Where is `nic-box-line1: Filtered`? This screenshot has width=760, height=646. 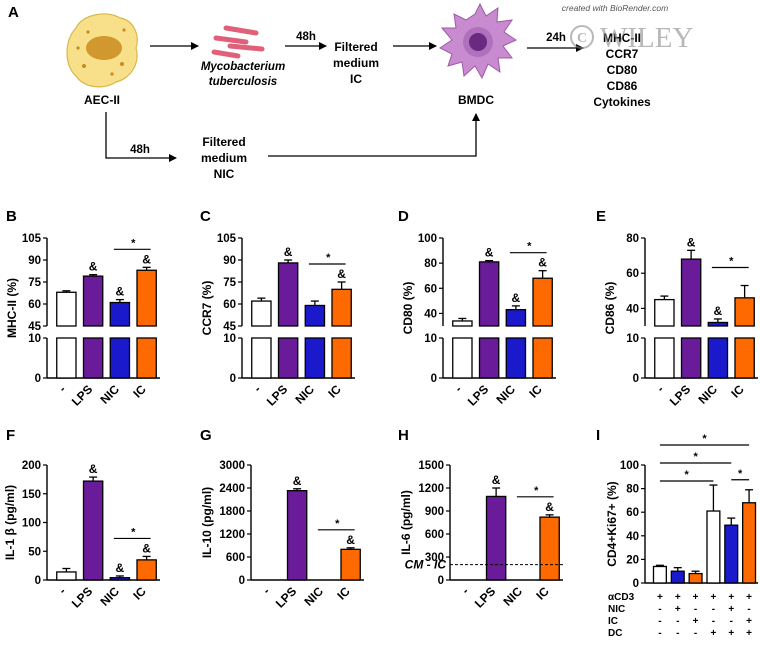
nic-box-line1: Filtered is located at coordinates (223, 142).